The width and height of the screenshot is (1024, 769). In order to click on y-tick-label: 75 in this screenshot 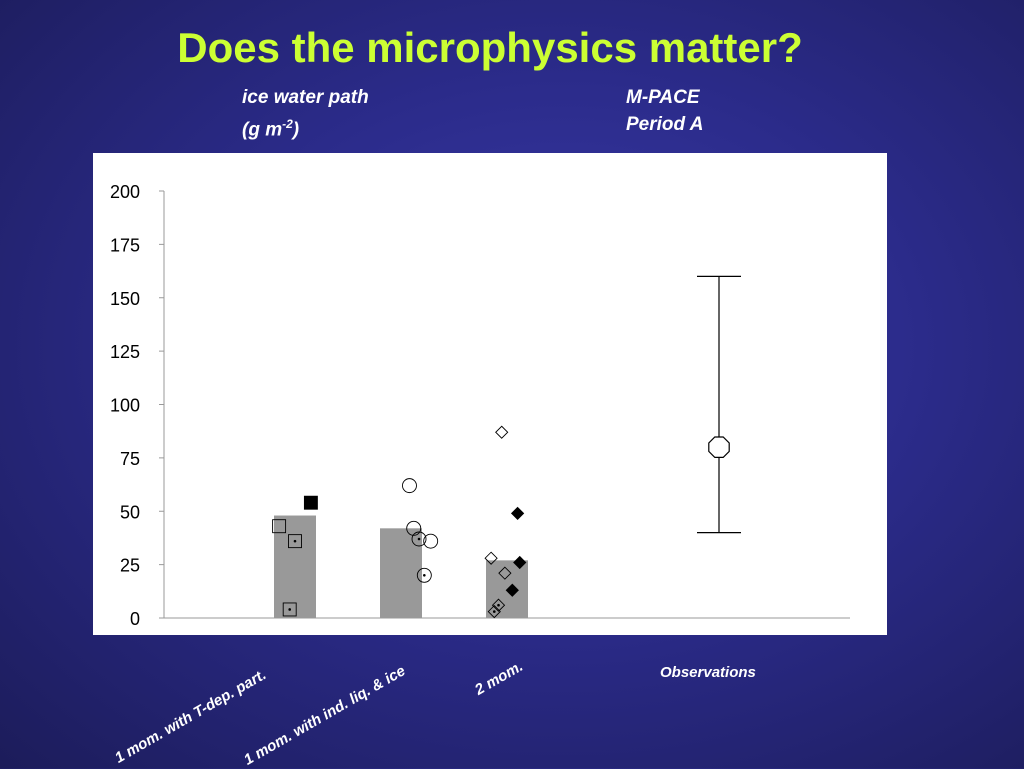, I will do `click(130, 459)`.